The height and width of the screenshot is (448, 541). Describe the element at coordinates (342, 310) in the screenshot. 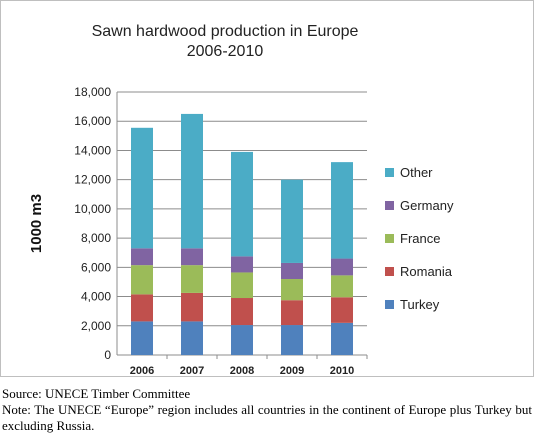

I see `bar-romania-2010` at that location.